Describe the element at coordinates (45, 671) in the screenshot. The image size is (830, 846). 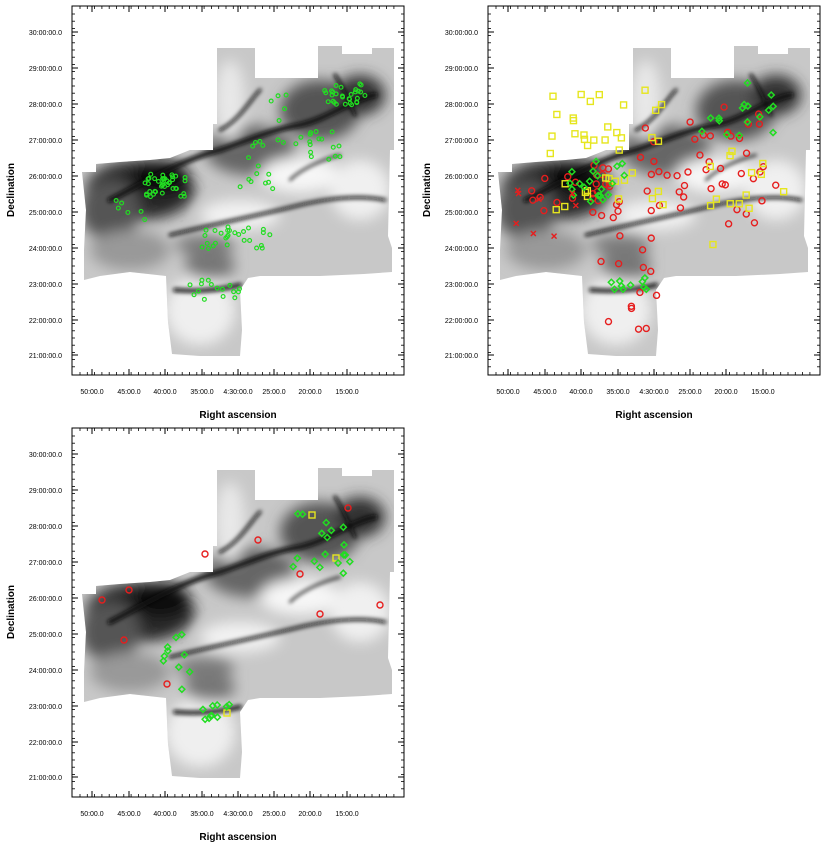
I see `y-tick-label: 24:00:00.0` at that location.